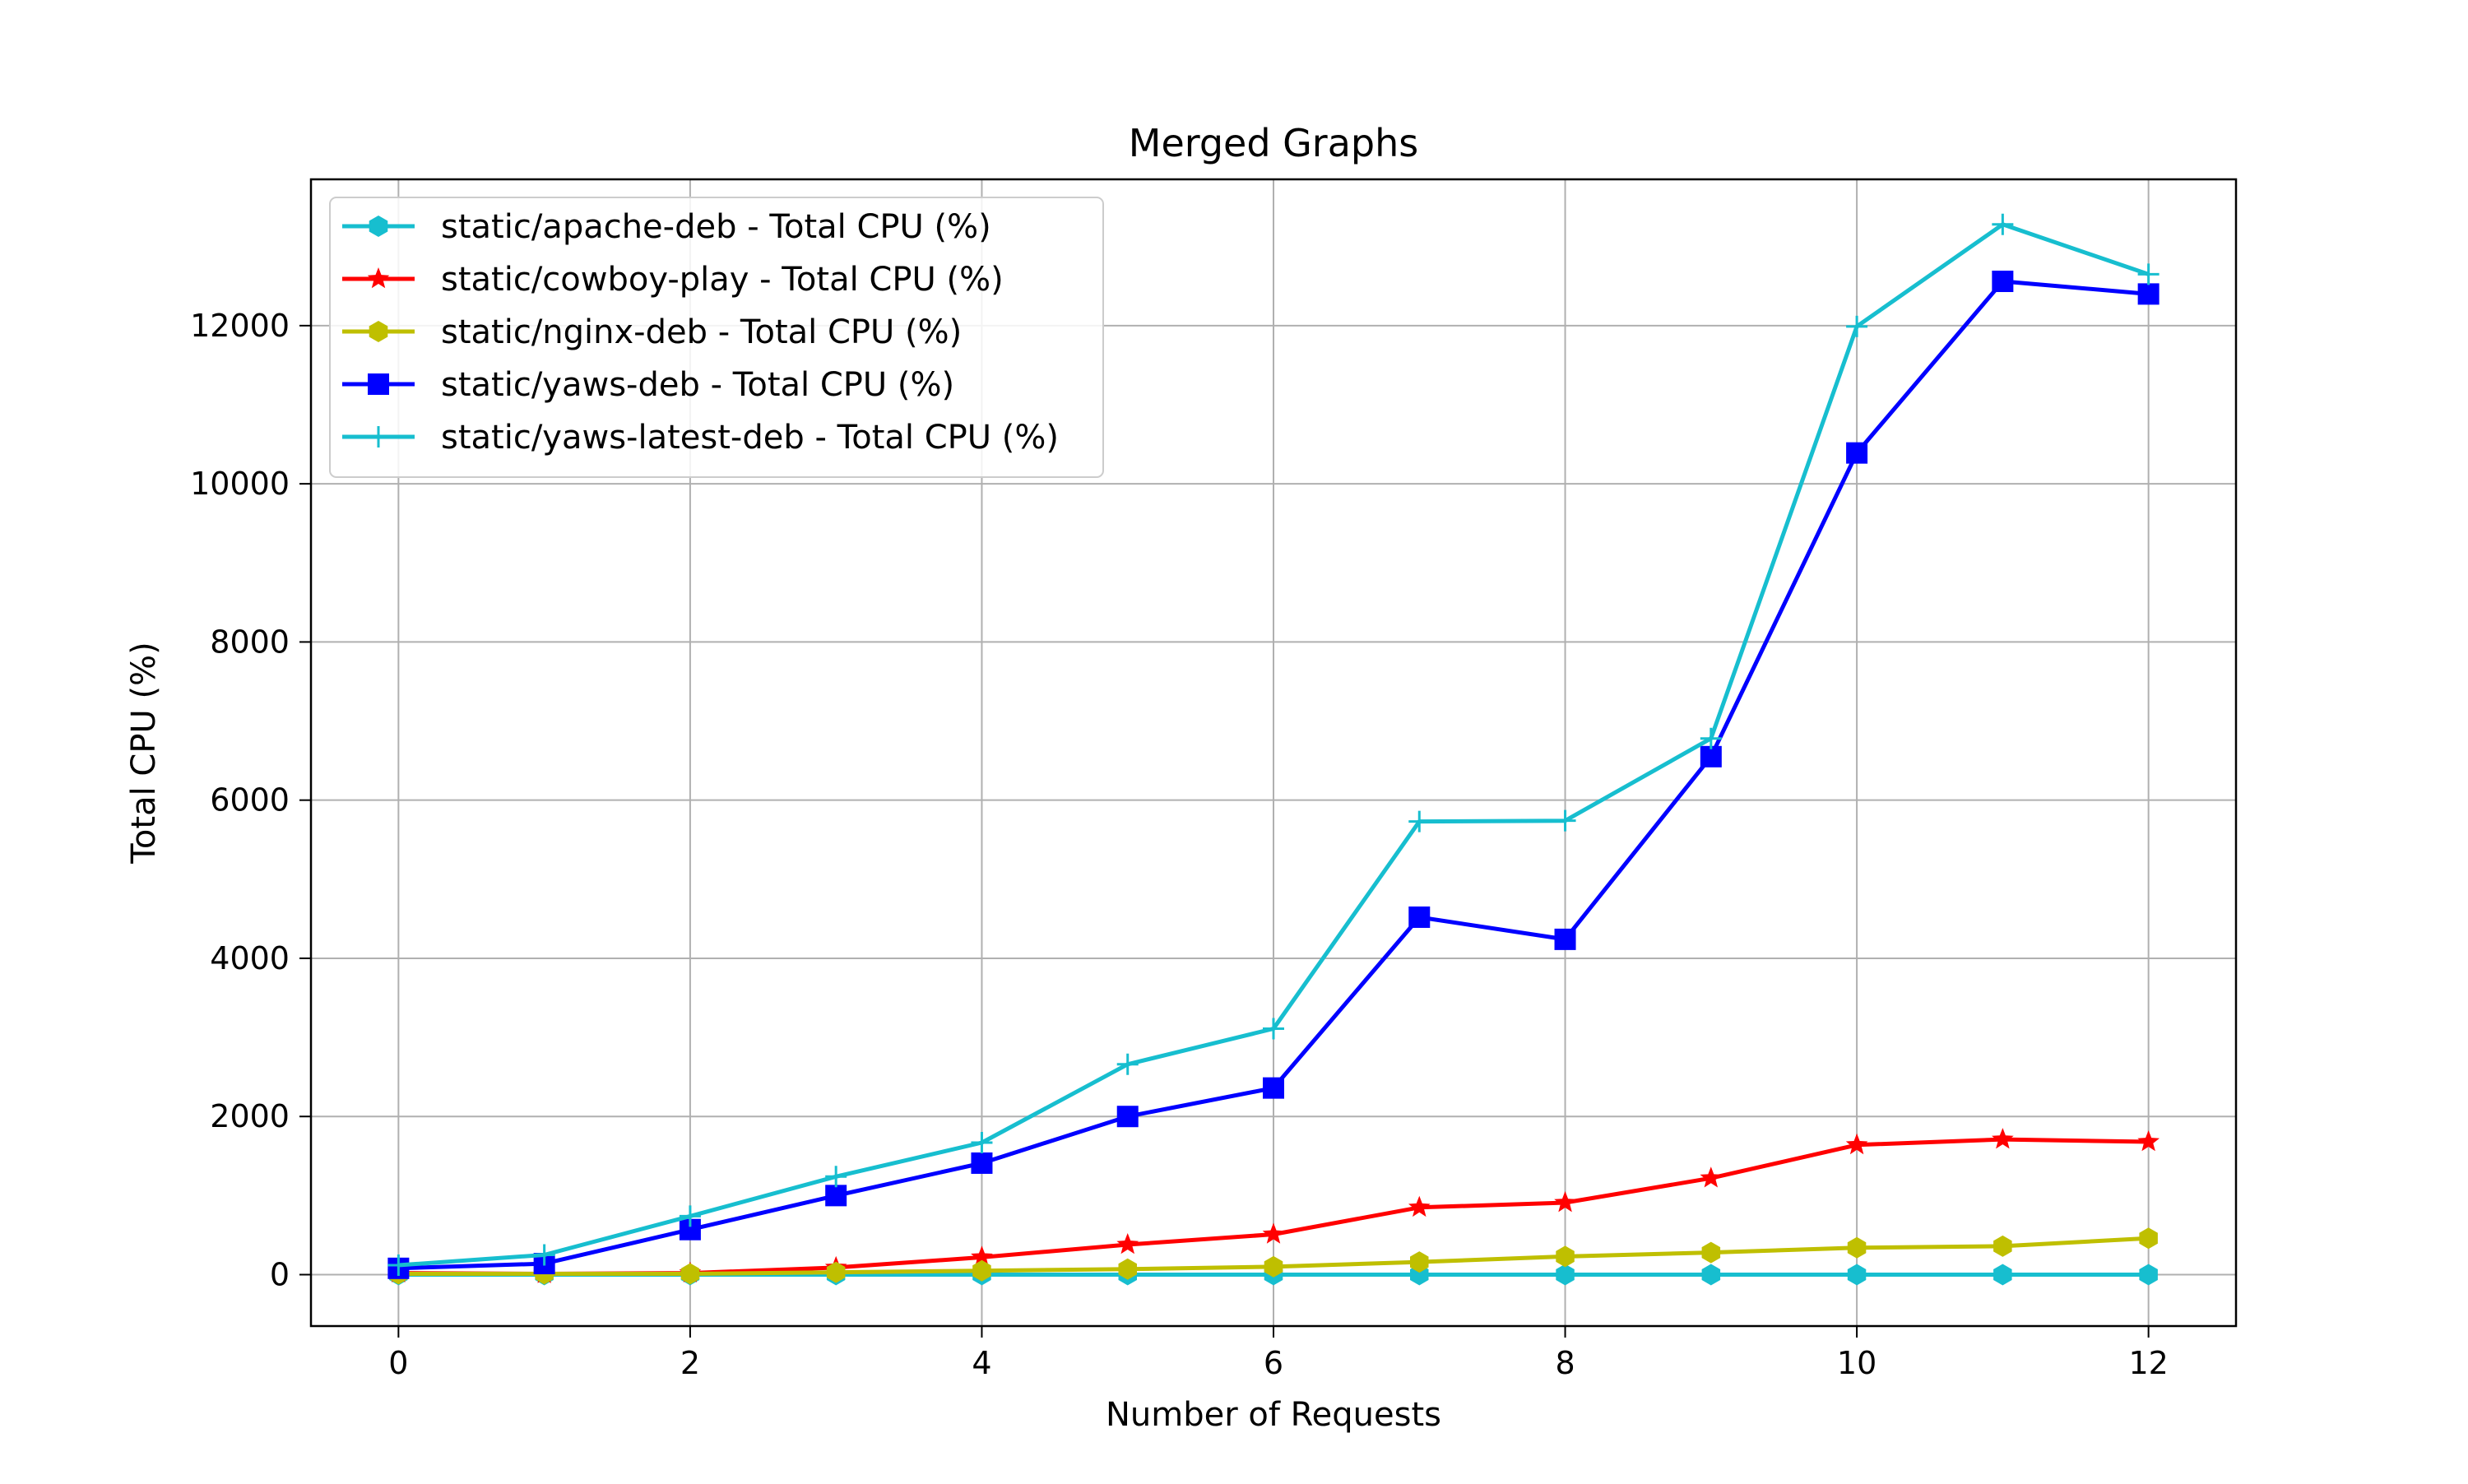 Image resolution: width=2468 pixels, height=1484 pixels. Describe the element at coordinates (280, 1275) in the screenshot. I see `y-tick-label: 0` at that location.